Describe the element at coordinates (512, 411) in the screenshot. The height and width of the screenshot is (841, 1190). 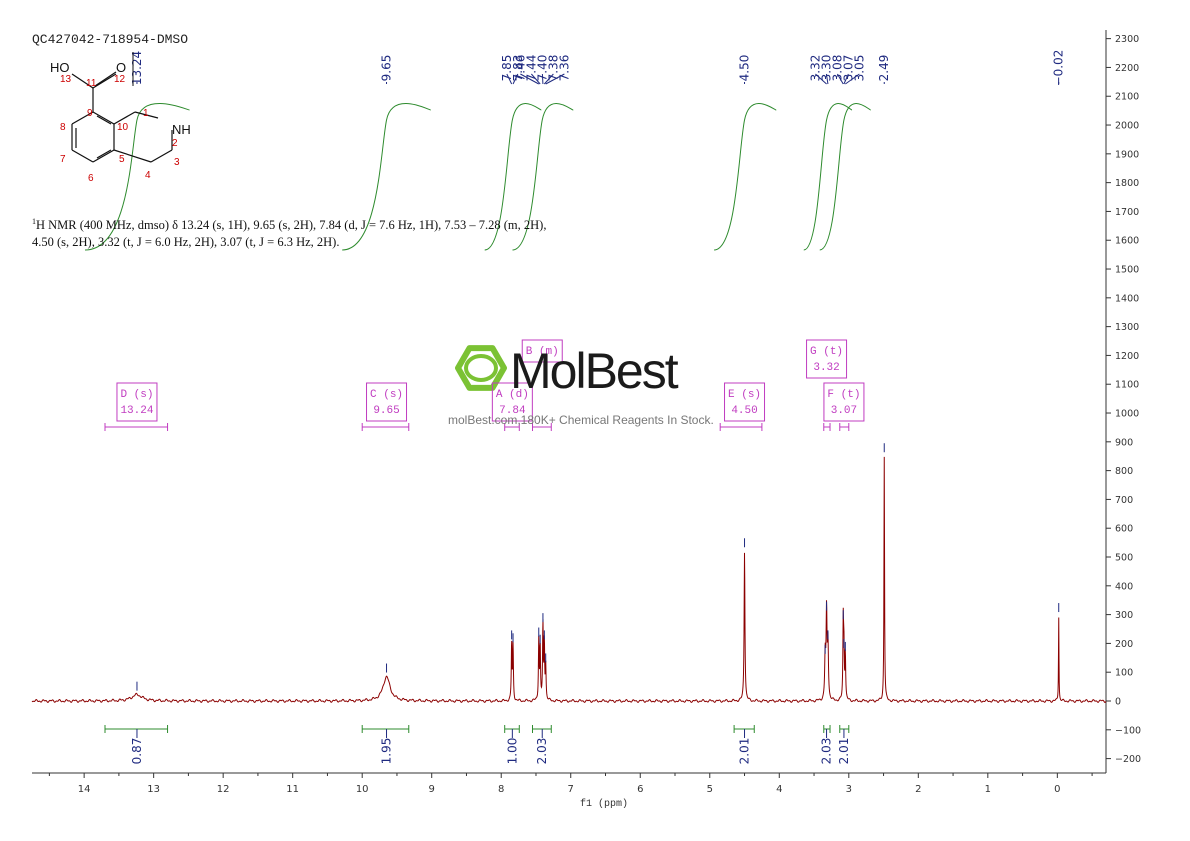
I see `multiplet-shift: 7.84` at that location.